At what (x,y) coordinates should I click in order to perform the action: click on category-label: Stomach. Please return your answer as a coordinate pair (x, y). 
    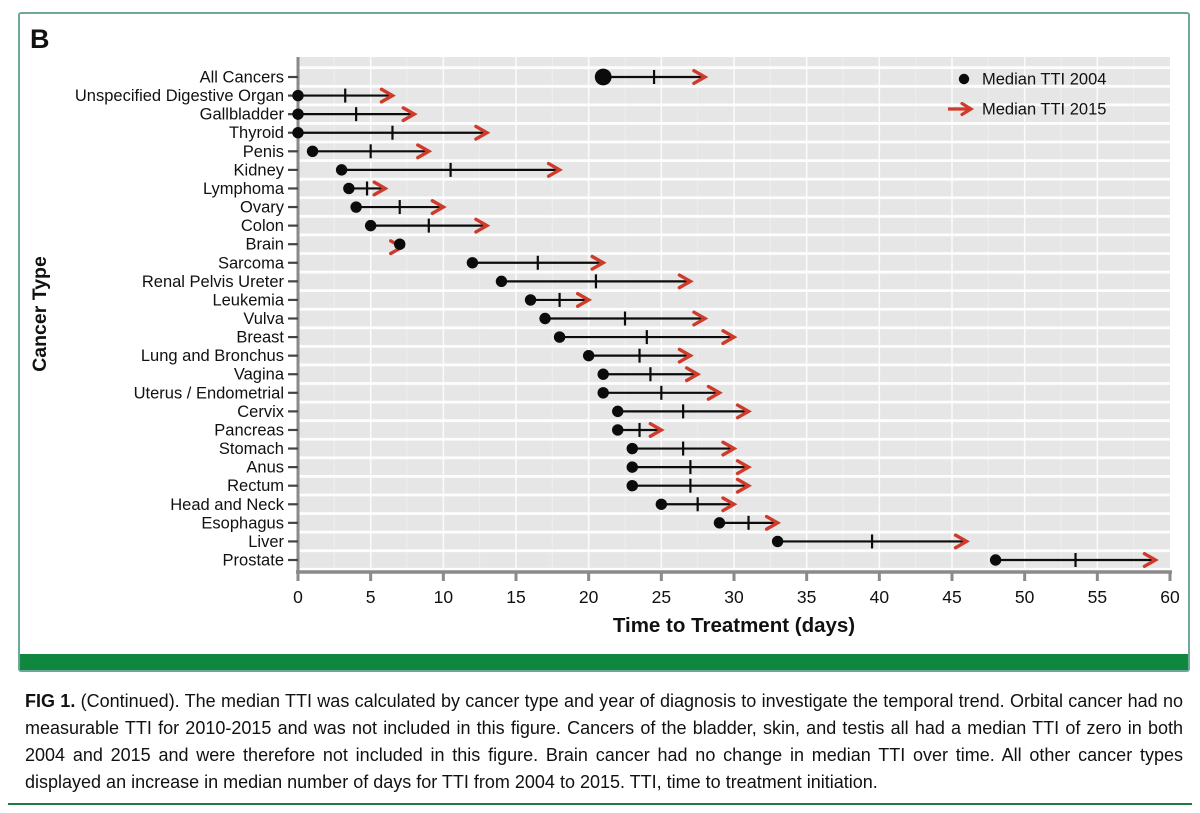
    Looking at the image, I should click on (251, 449).